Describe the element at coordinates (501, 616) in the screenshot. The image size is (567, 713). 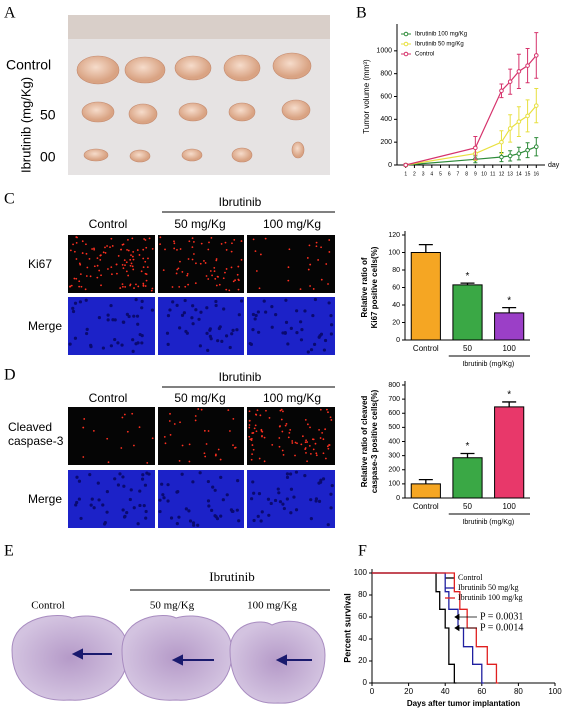
I see `annotation: P = 0.0031` at that location.